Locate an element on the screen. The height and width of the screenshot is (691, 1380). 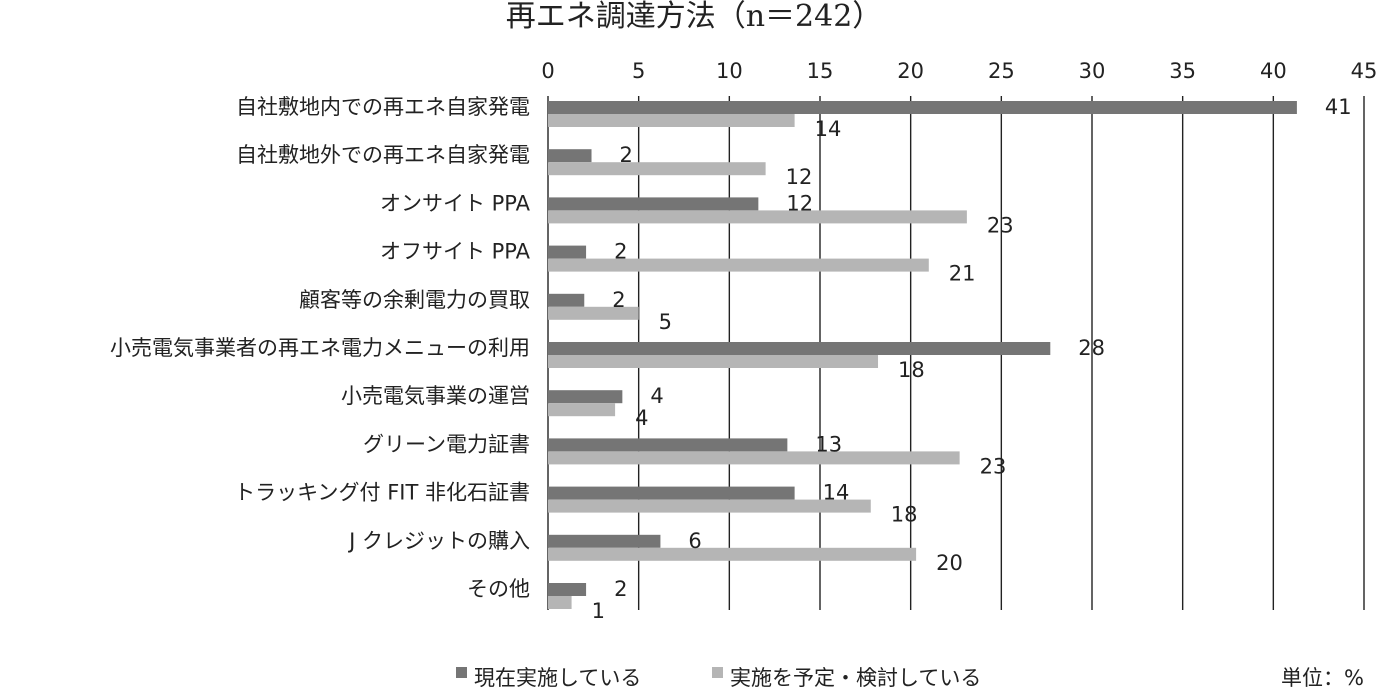
x-tick-label: 5 is located at coordinates (638, 71).